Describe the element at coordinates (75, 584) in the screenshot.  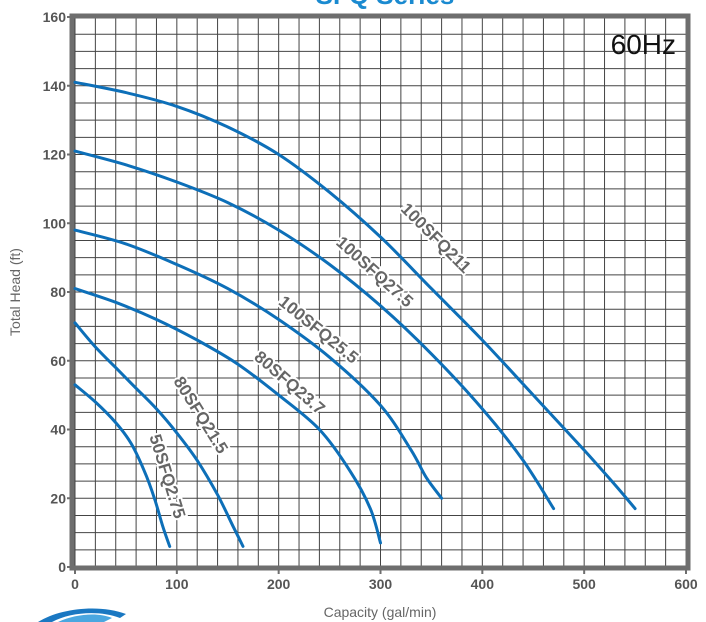
I see `x-tick-label: 0` at that location.